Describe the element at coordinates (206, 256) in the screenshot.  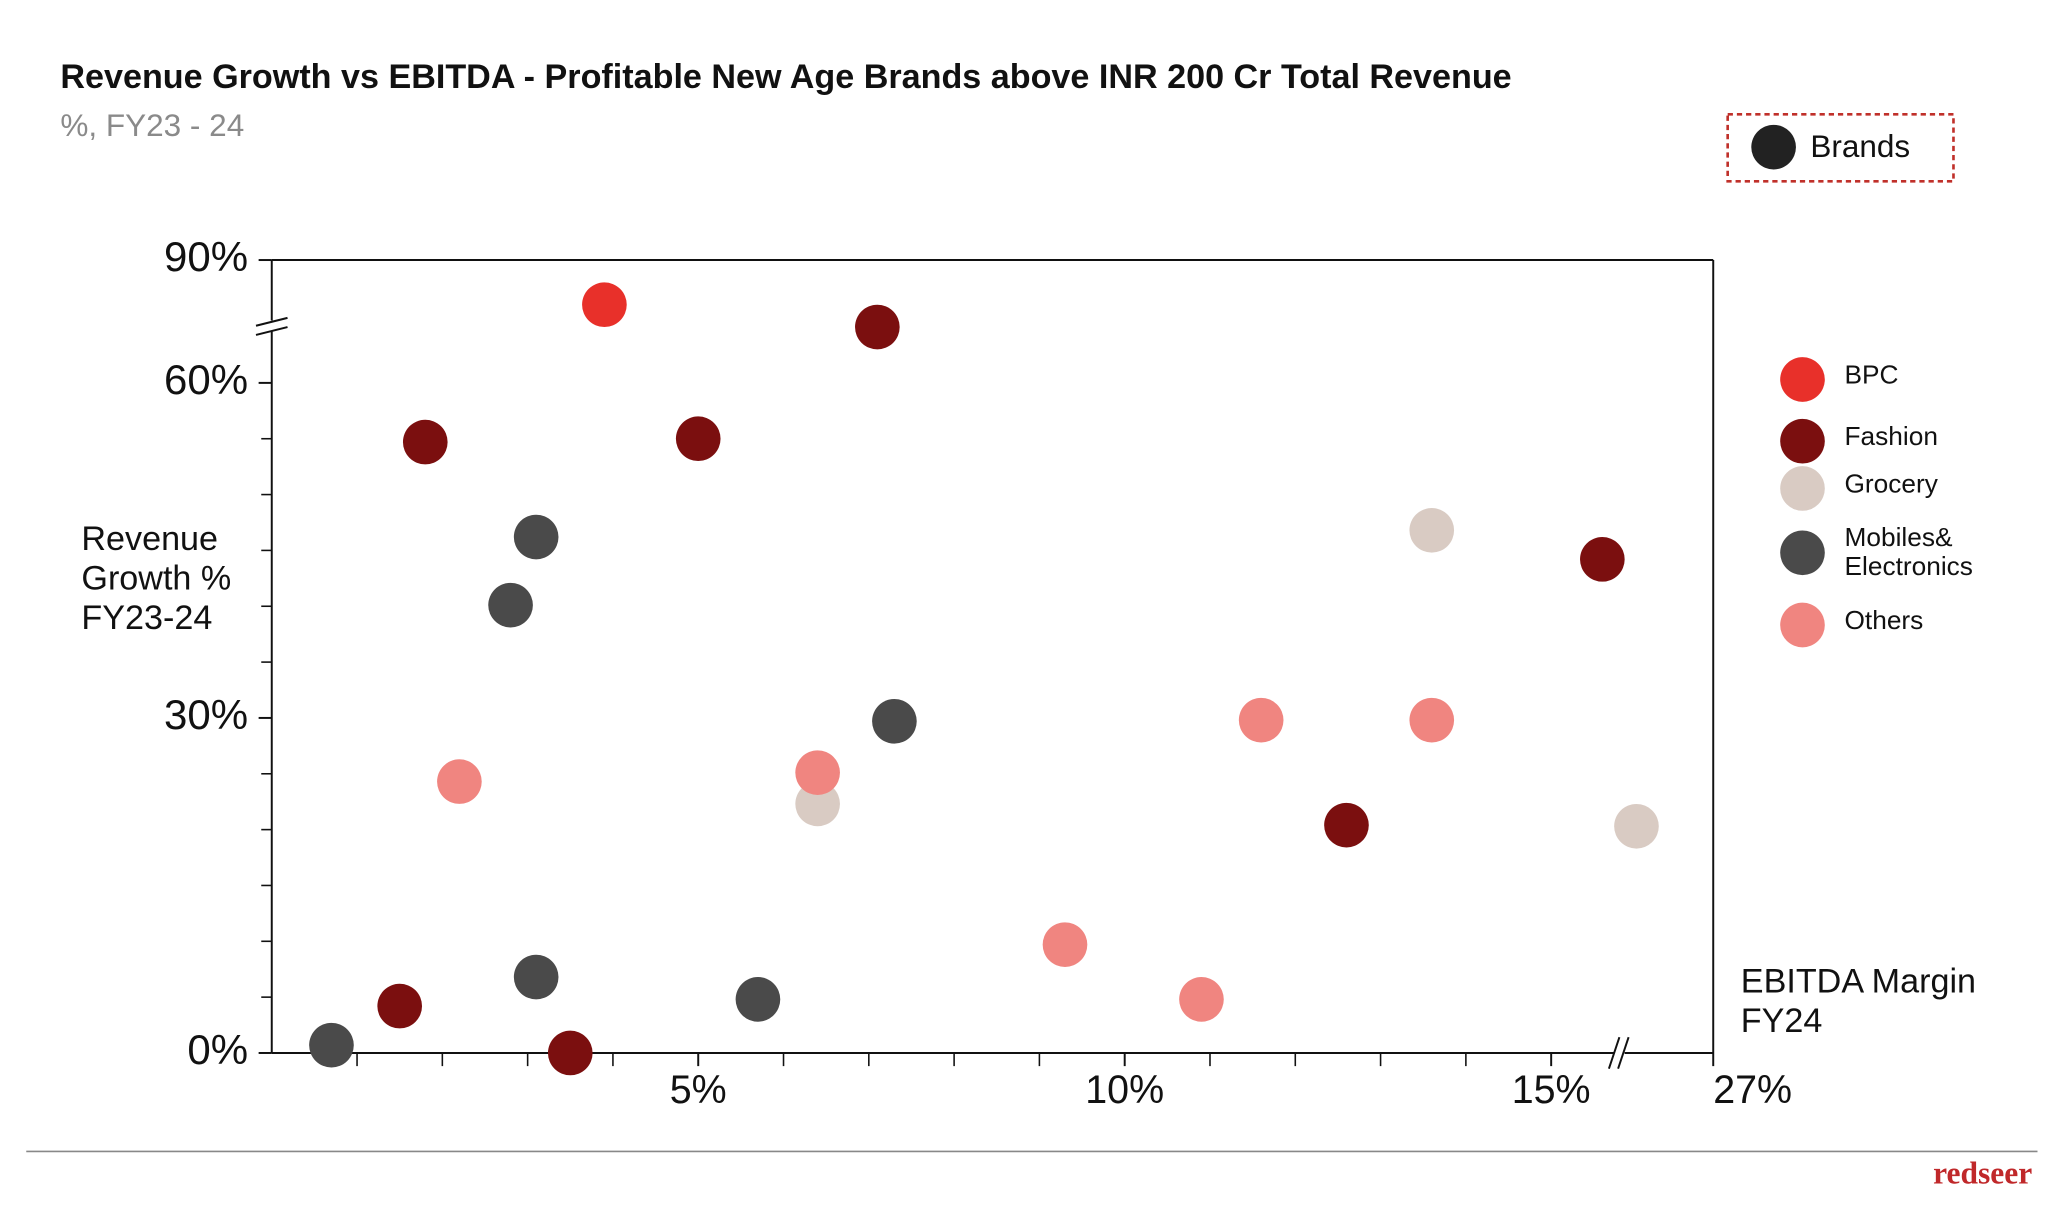
I see `y-tick-label: 90%` at that location.